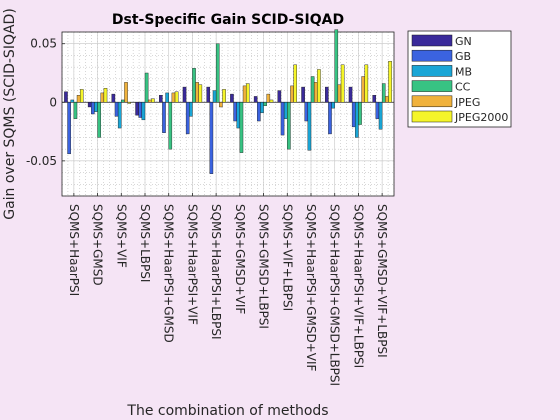 The width and height of the screenshot is (560, 420). Describe the element at coordinates (192, 264) in the screenshot. I see `x-tick-label: SQMS+HaarPSI+VIF` at that location.